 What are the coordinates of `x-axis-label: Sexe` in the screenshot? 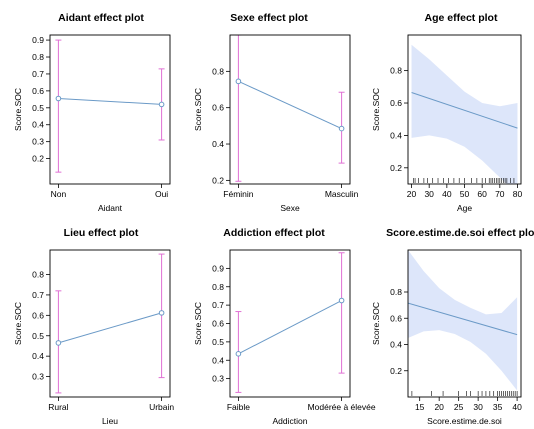 It's located at (290, 208).